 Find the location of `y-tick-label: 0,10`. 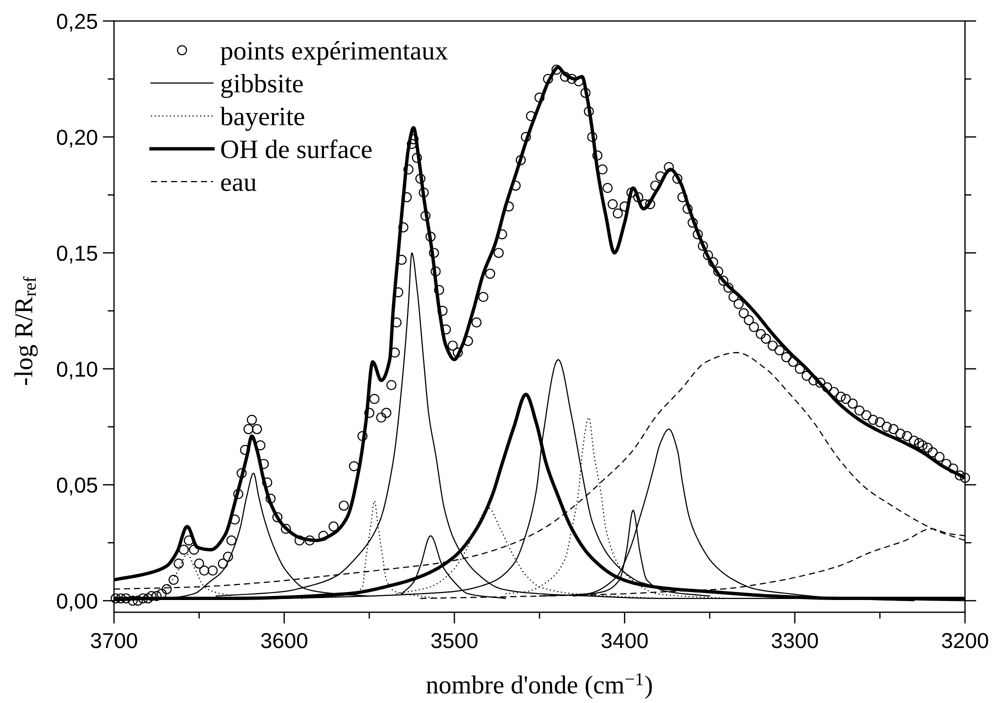

y-tick-label: 0,10 is located at coordinates (77, 371).